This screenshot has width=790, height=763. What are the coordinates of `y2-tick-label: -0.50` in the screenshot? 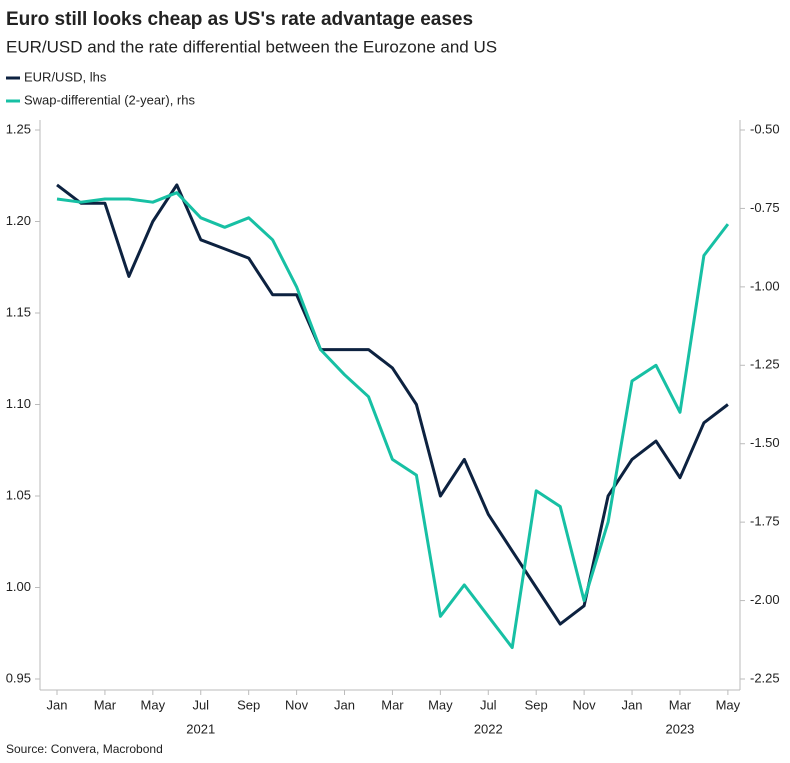 It's located at (765, 128).